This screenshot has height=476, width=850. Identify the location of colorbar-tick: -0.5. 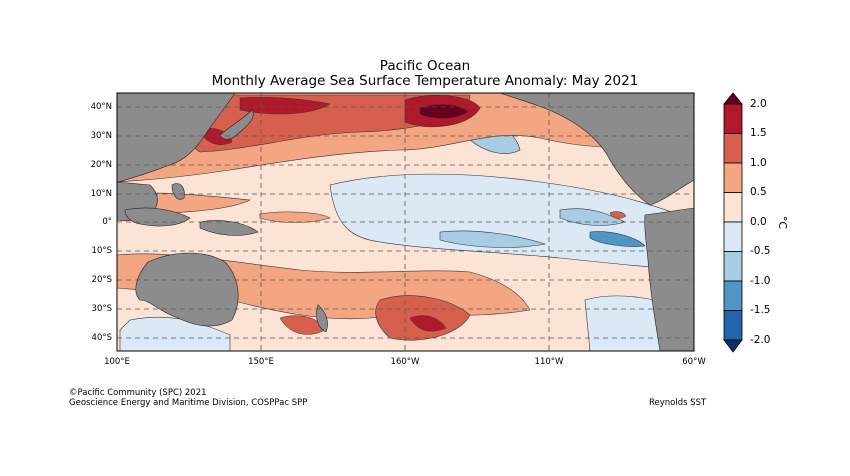
(760, 251).